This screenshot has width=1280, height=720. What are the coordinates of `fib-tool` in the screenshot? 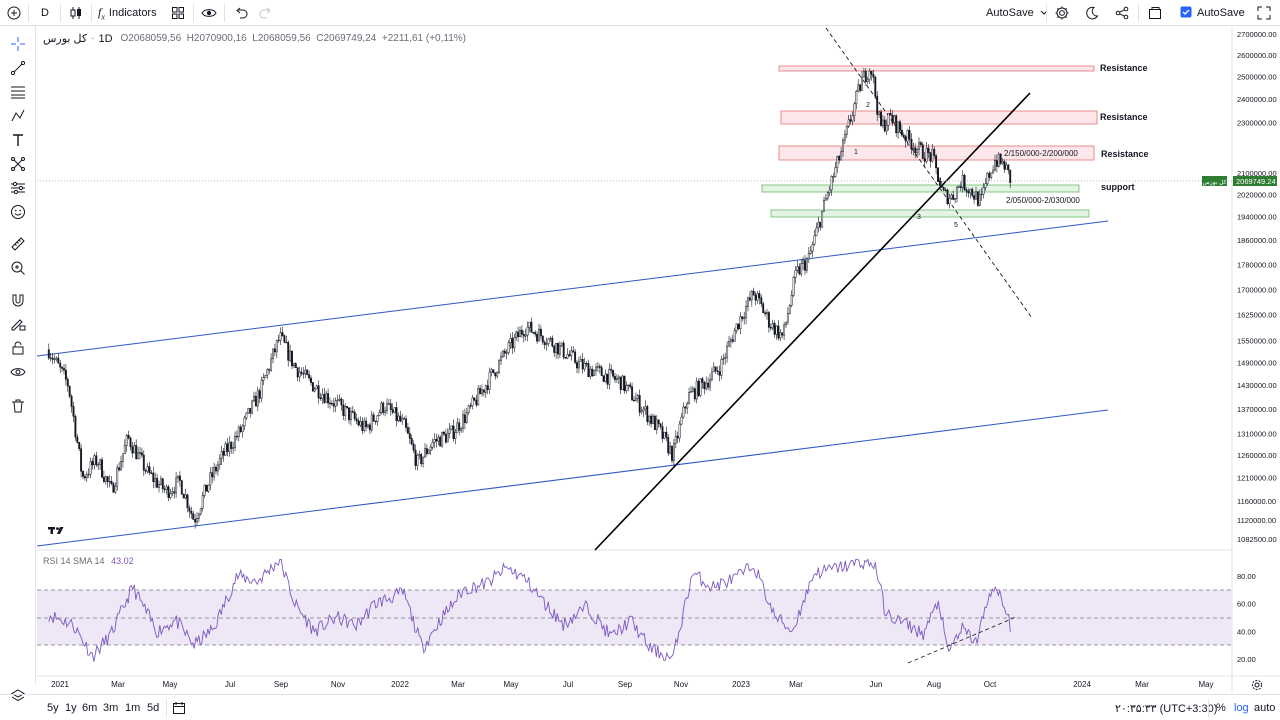 It's located at (18, 92).